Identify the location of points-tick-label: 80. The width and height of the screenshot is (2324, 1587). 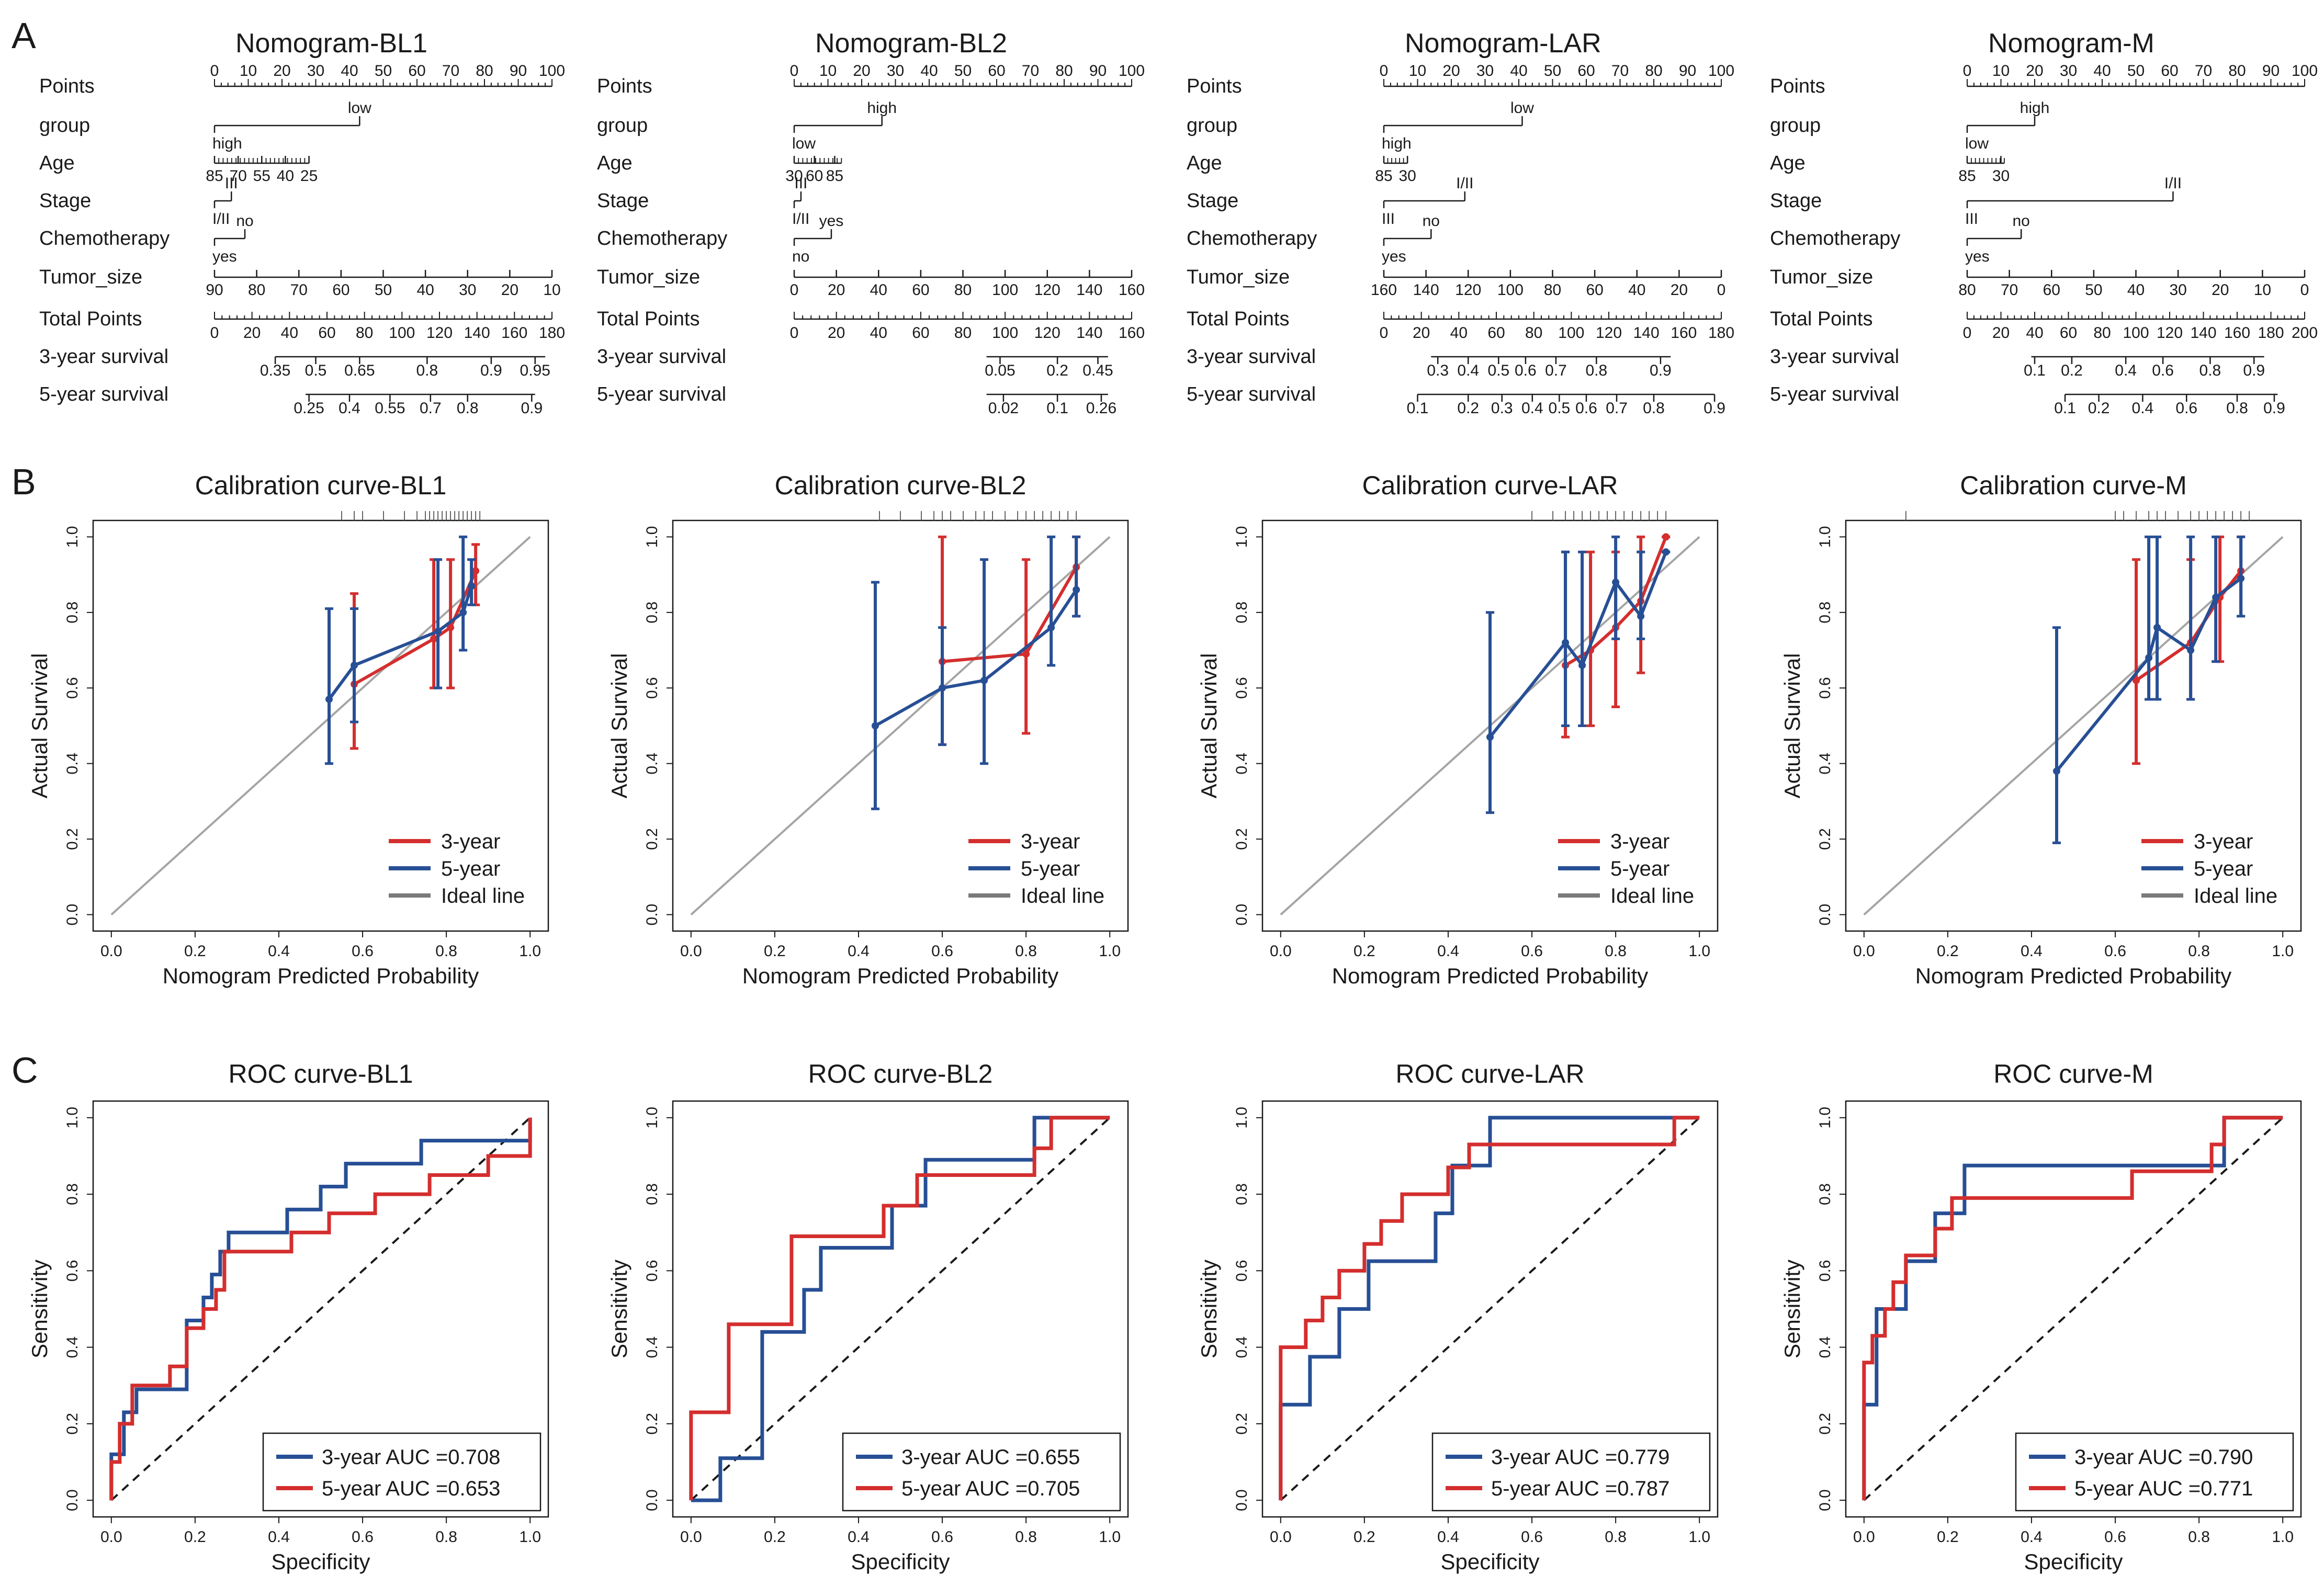
(1064, 71).